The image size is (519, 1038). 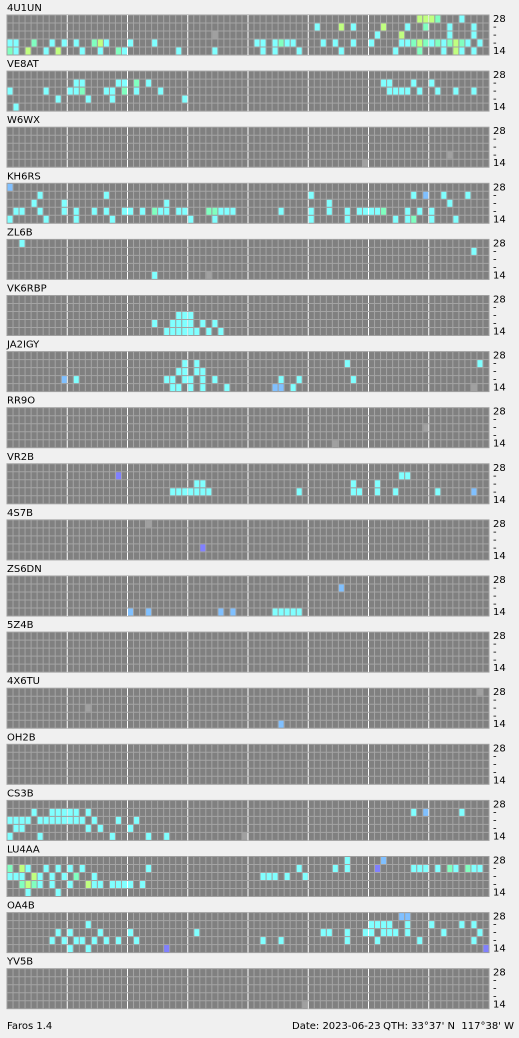 I want to click on station-label: VR2B, so click(x=20, y=457).